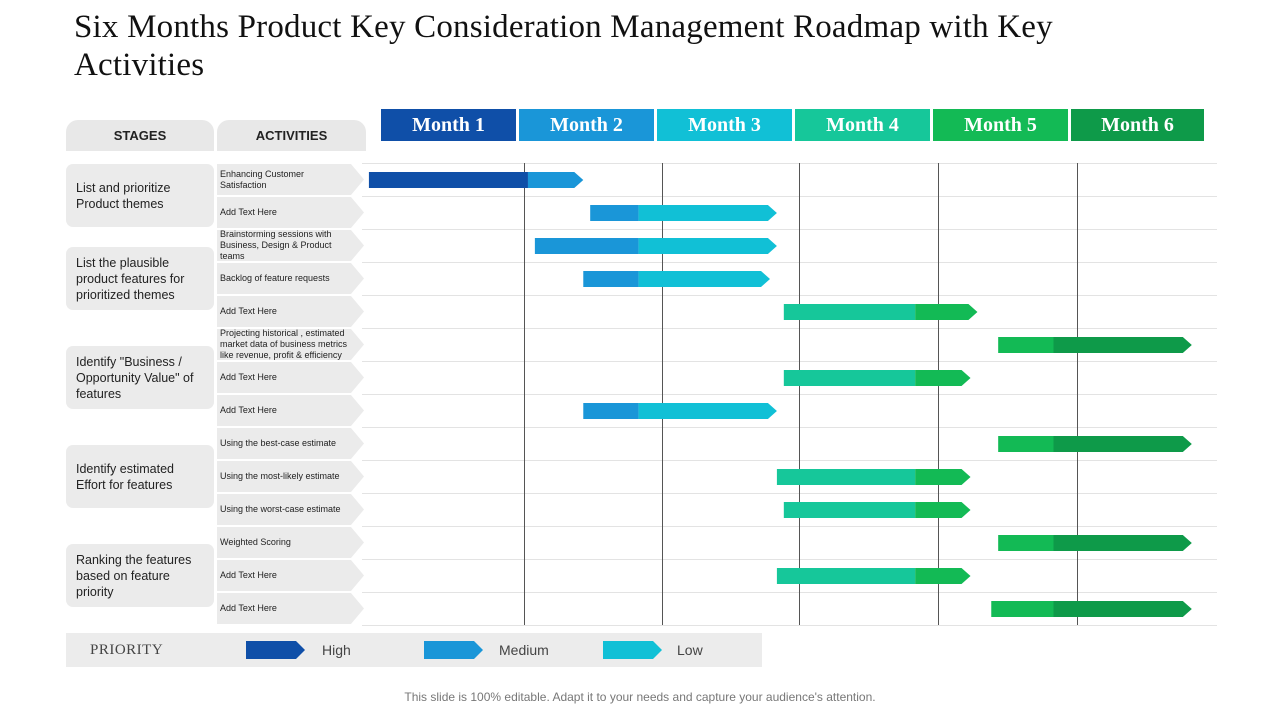 The width and height of the screenshot is (1280, 720). I want to click on activity-row: Weighted Scoring, so click(291, 542).